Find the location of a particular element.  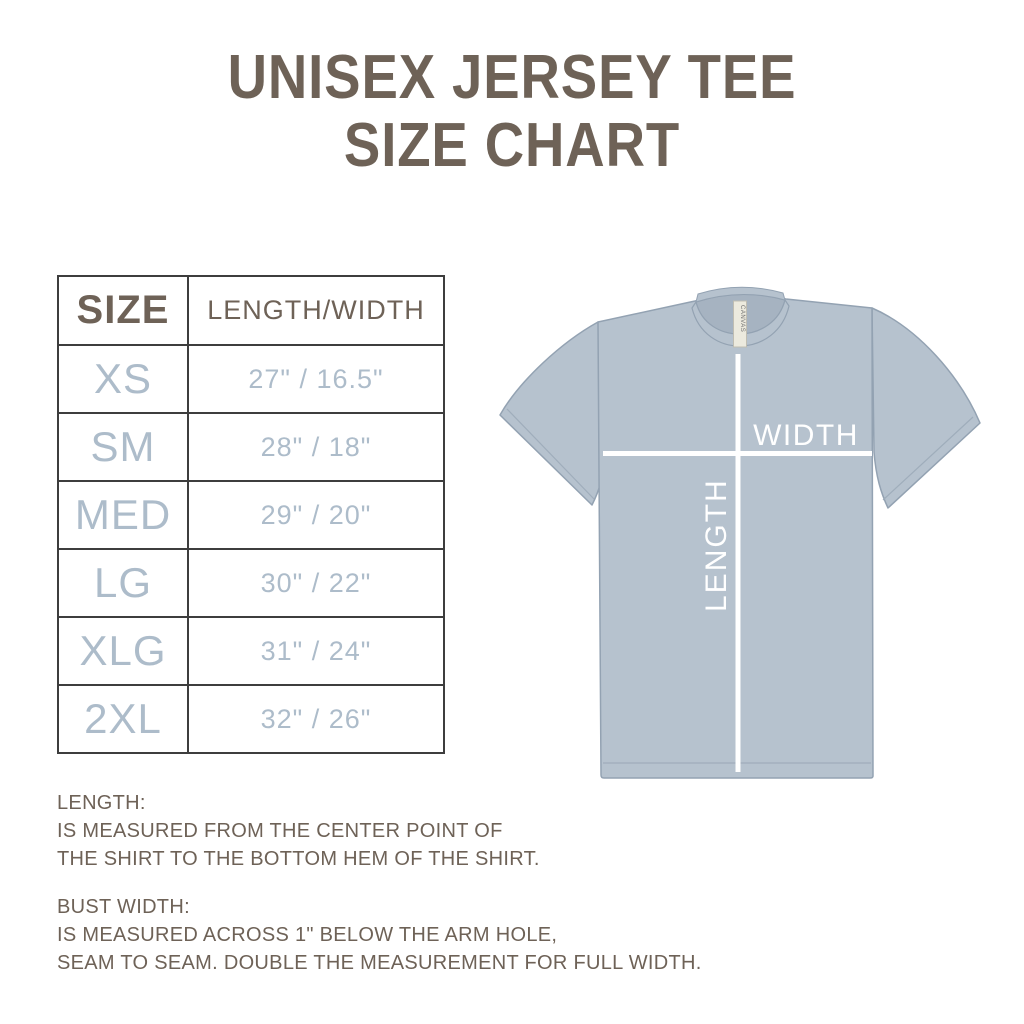

front-collar-band is located at coordinates (740, 322).